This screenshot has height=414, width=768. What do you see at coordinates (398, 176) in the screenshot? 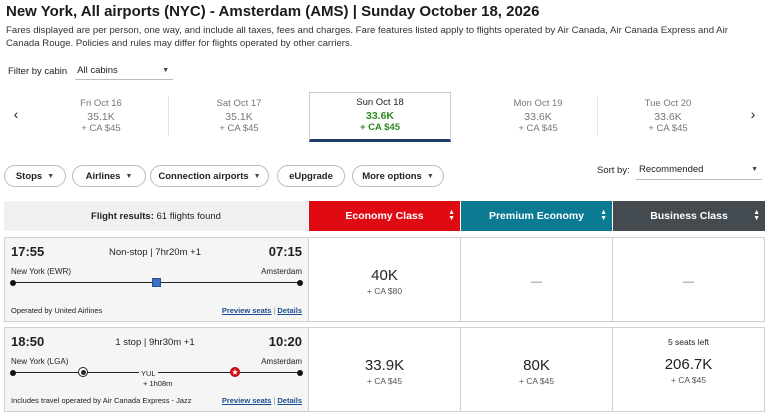
I see `more-options-button: More options ▼` at bounding box center [398, 176].